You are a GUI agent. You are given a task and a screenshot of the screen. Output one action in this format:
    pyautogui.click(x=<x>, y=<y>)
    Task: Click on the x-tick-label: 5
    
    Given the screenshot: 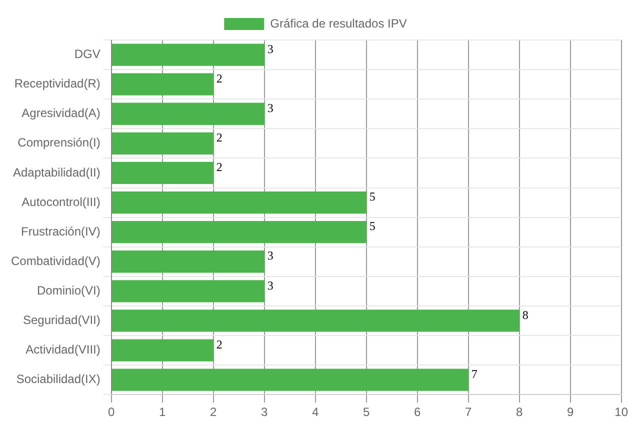 What is the action you would take?
    pyautogui.click(x=366, y=412)
    